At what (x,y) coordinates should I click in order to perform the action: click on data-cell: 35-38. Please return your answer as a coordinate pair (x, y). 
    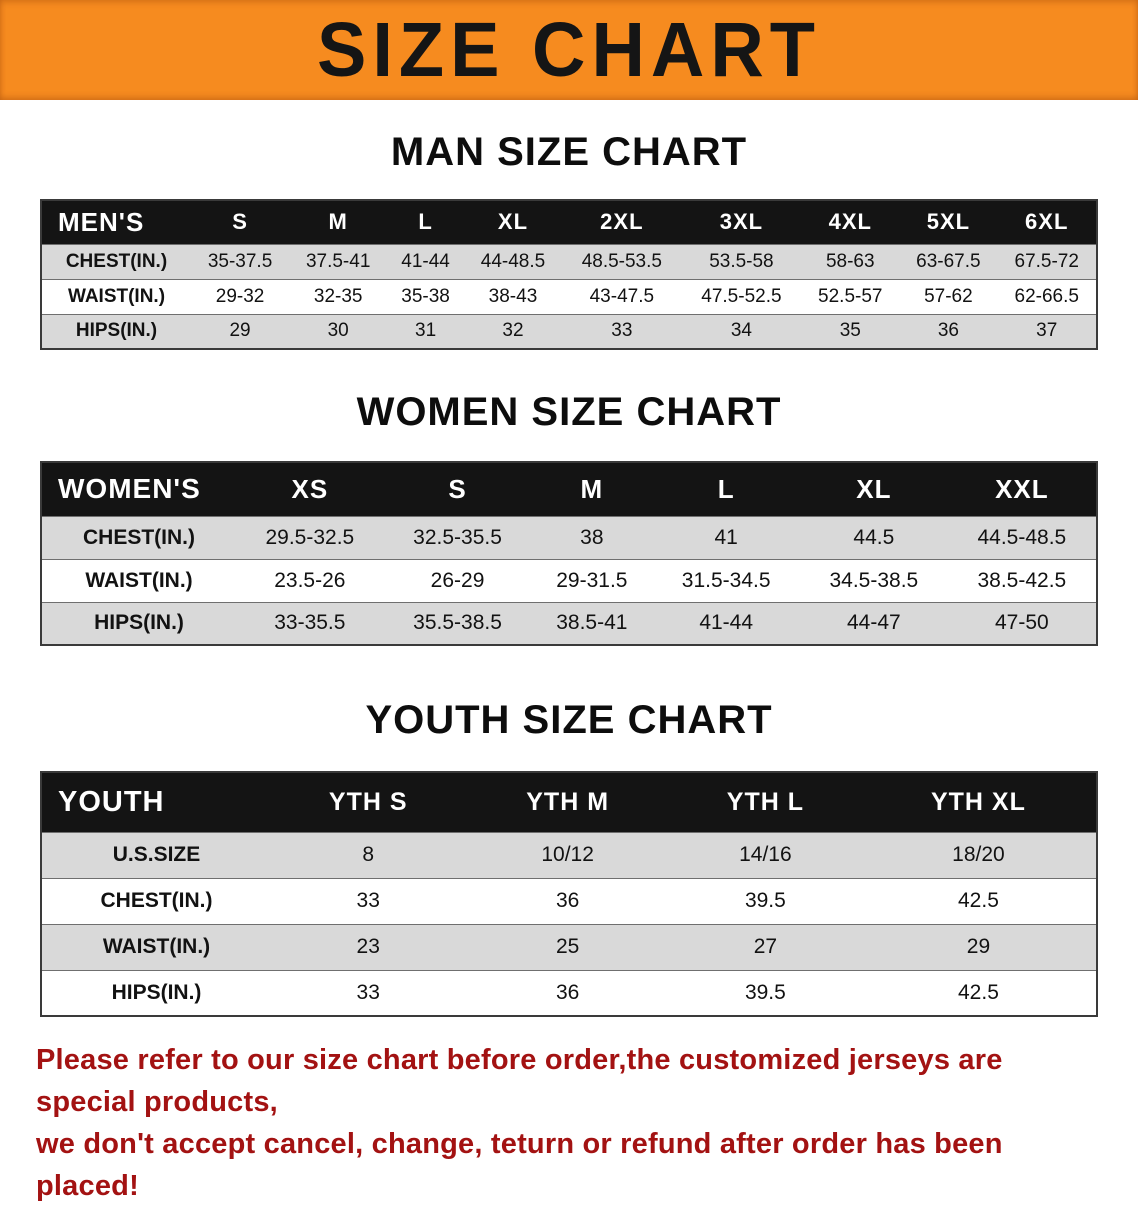
    Looking at the image, I should click on (425, 296).